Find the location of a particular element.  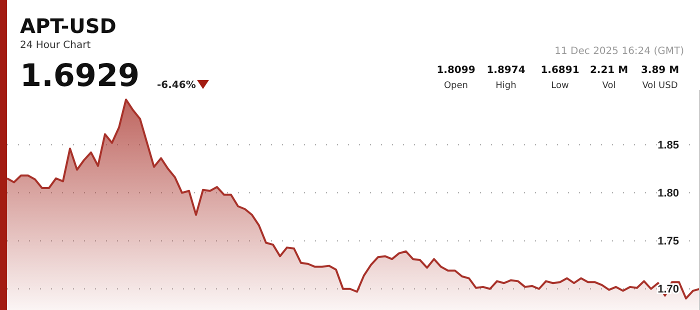

annotation: 1.6929 is located at coordinates (80, 76).